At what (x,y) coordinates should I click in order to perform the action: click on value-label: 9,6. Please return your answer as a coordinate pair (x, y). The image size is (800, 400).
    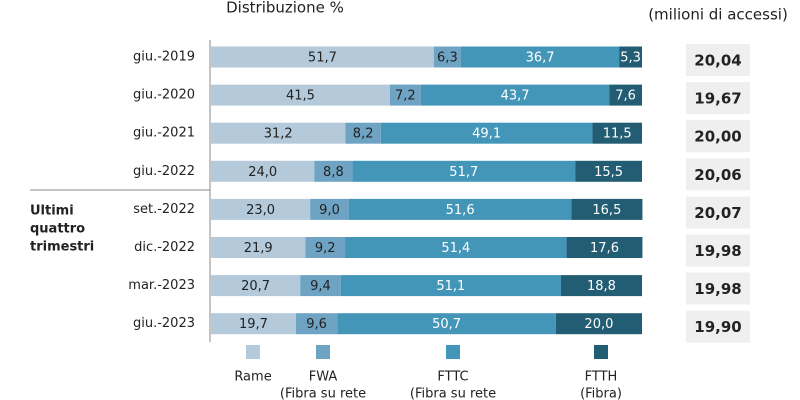
    Looking at the image, I should click on (316, 324).